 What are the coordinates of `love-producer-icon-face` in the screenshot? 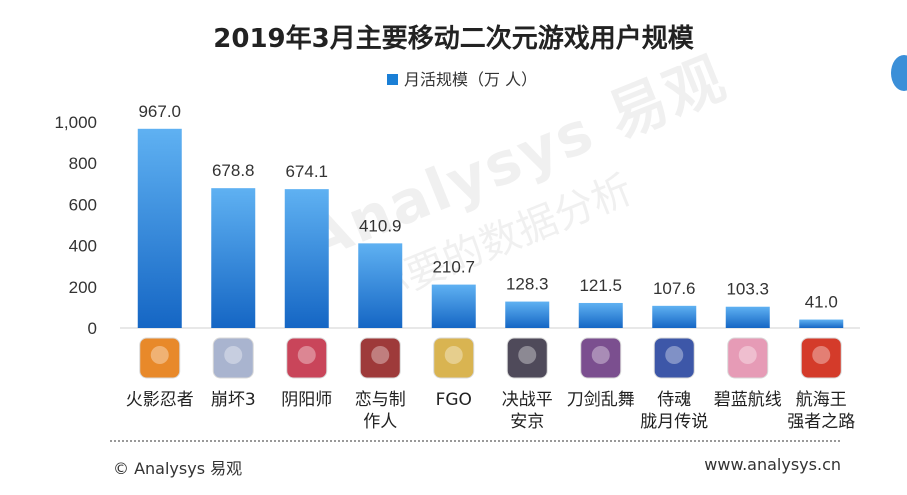 It's located at (380, 355).